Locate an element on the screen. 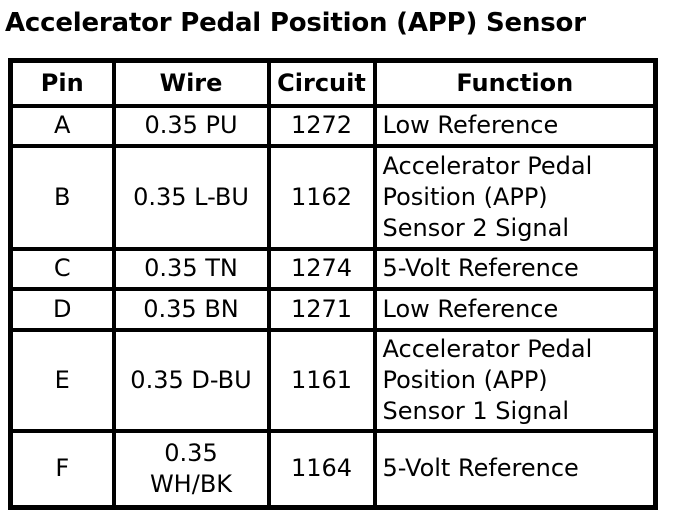  wire-cell: 0.35 WH/BK is located at coordinates (191, 469).